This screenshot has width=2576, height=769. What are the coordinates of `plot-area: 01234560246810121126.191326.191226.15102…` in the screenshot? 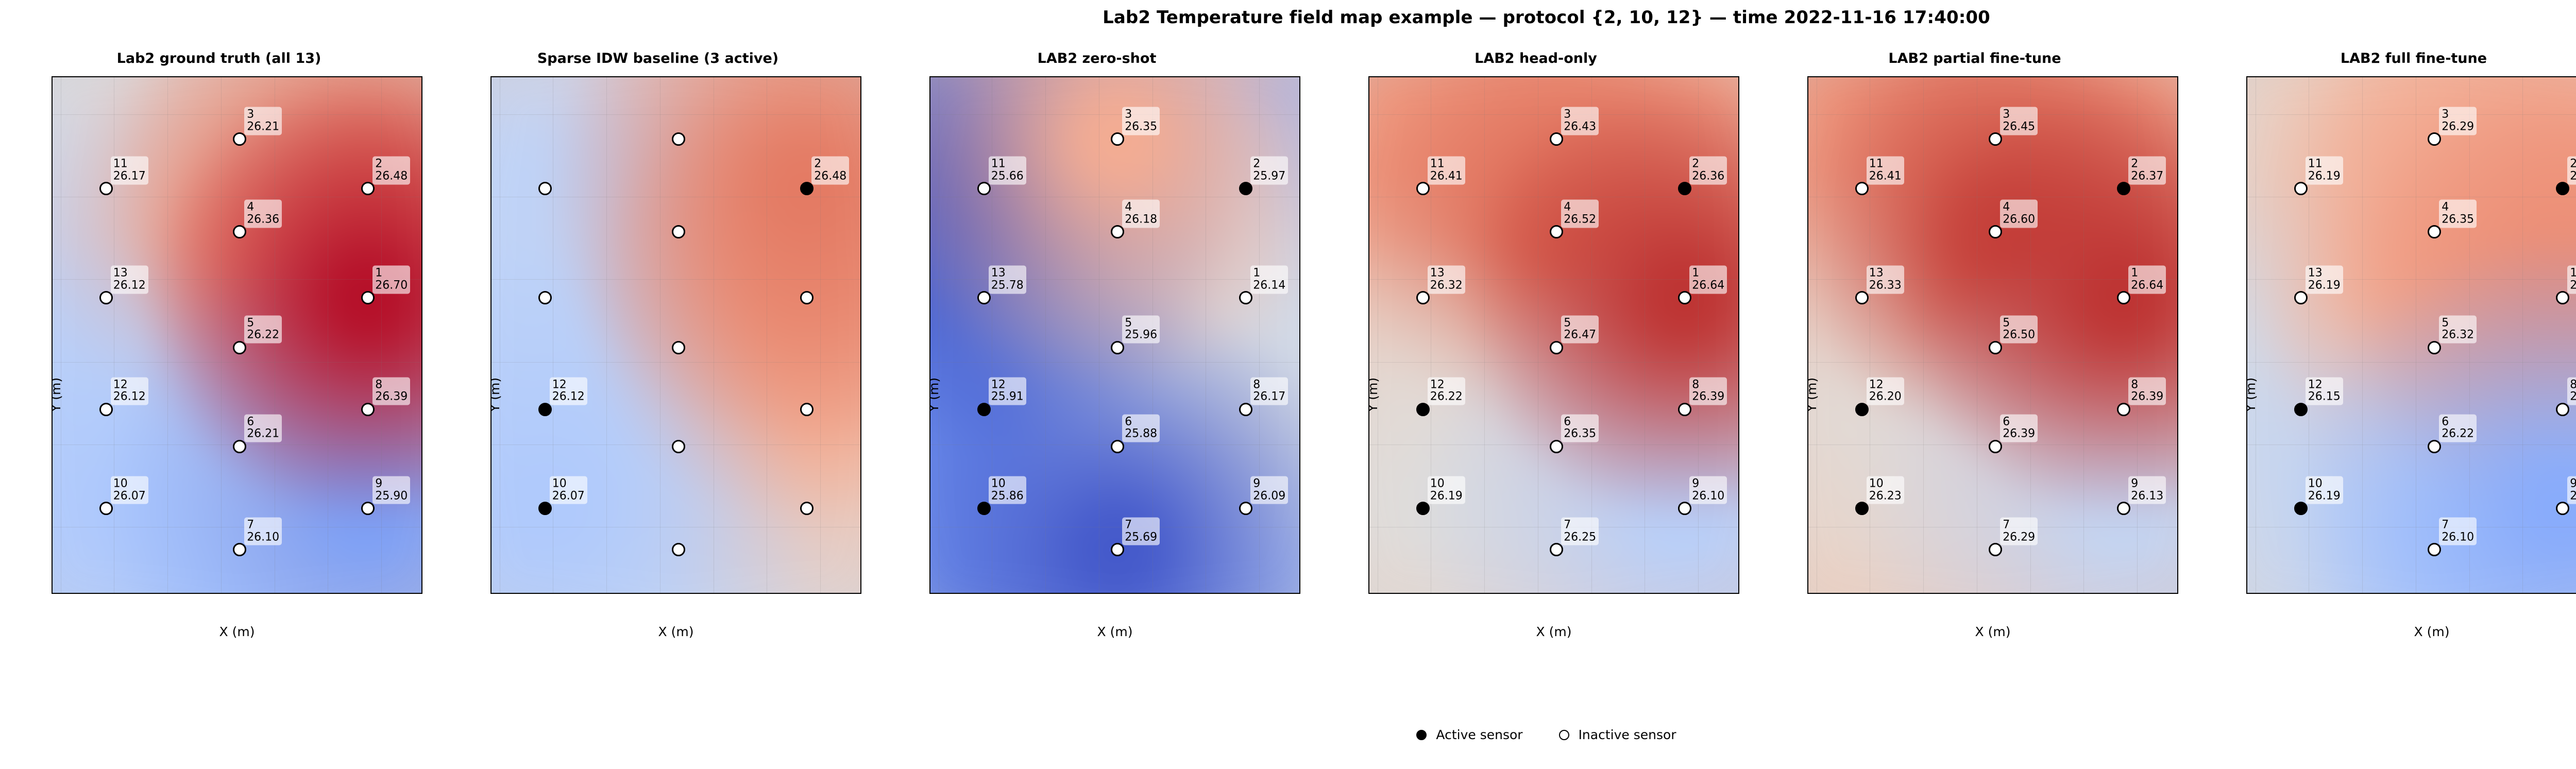 It's located at (2411, 335).